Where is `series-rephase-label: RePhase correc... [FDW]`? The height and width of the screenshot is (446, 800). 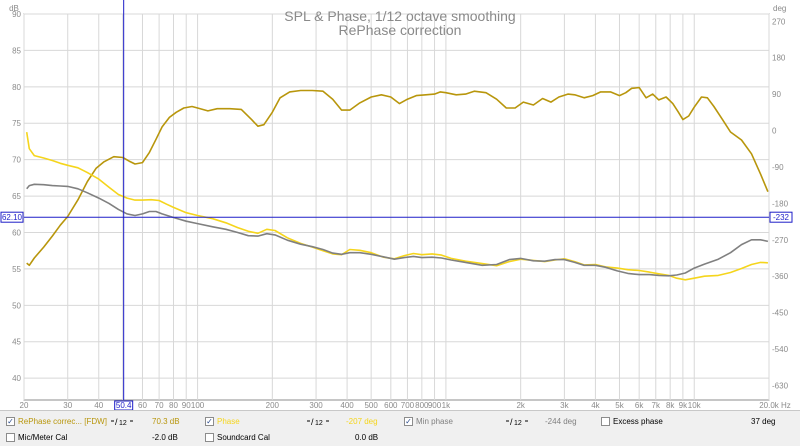
series-rephase-label: RePhase correc... [FDW] is located at coordinates (62, 421).